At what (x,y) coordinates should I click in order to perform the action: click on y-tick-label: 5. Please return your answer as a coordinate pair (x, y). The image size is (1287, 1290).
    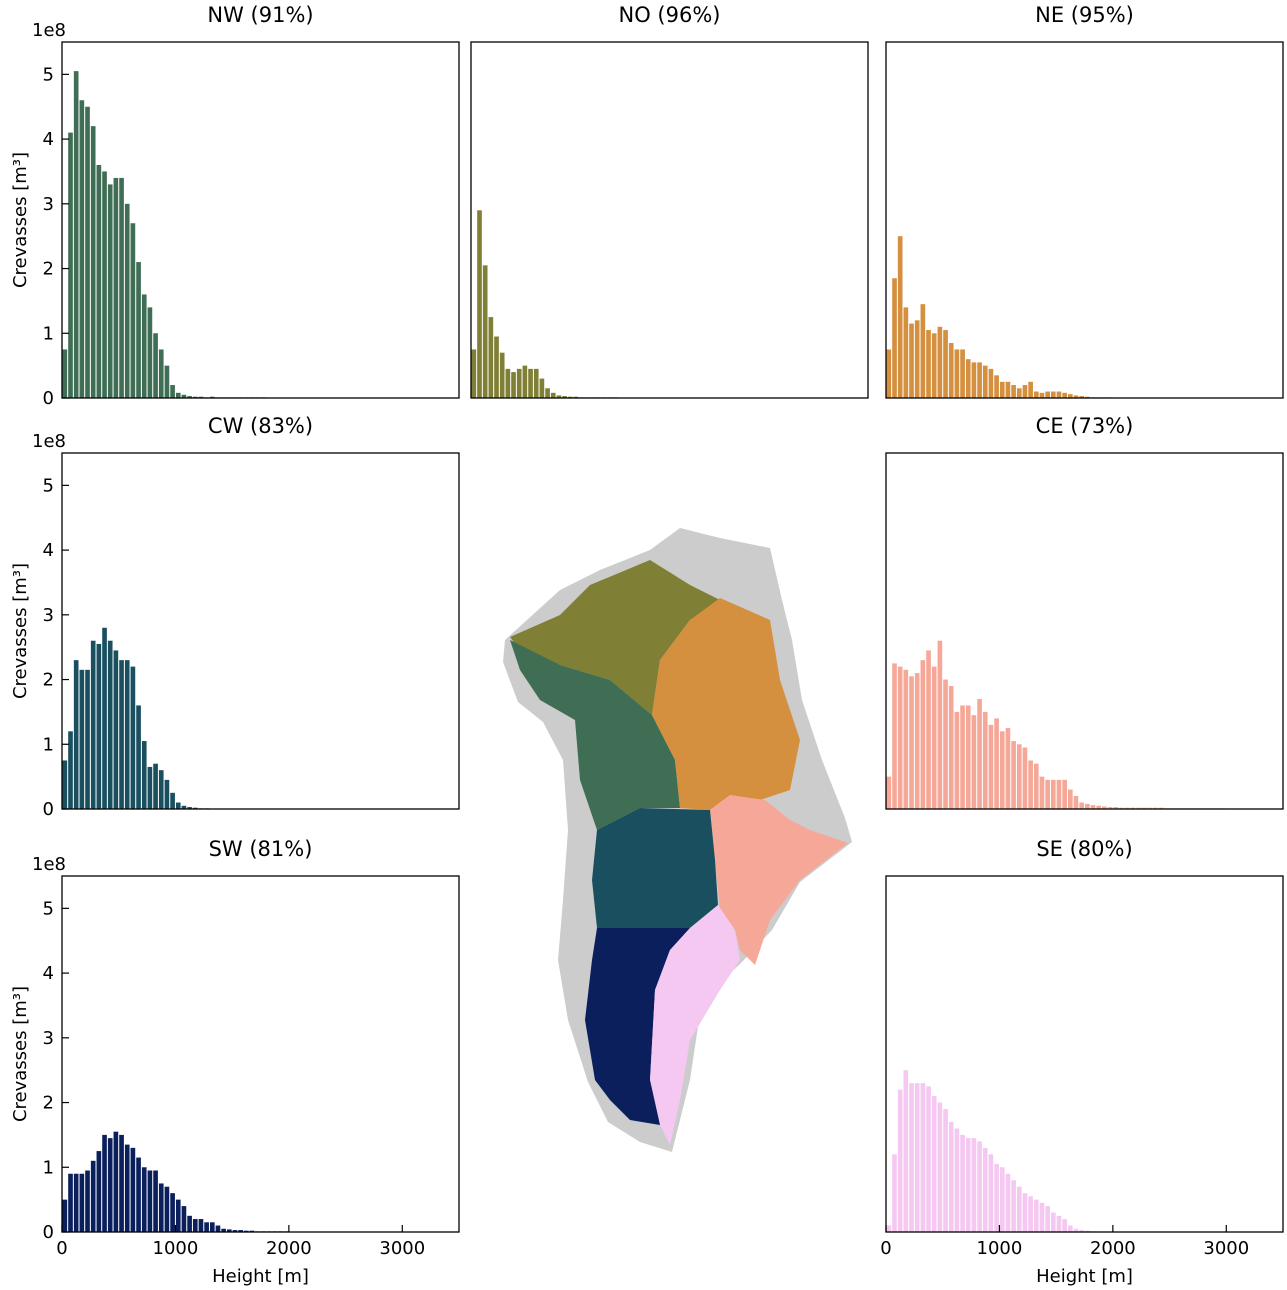
    Looking at the image, I should click on (48, 485).